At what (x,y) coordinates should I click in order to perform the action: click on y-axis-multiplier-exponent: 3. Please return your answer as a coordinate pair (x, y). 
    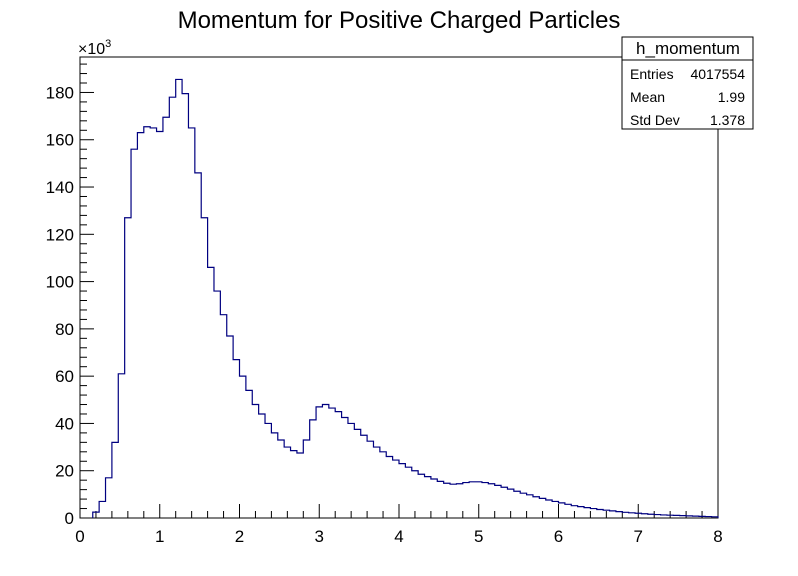
    Looking at the image, I should click on (108, 44).